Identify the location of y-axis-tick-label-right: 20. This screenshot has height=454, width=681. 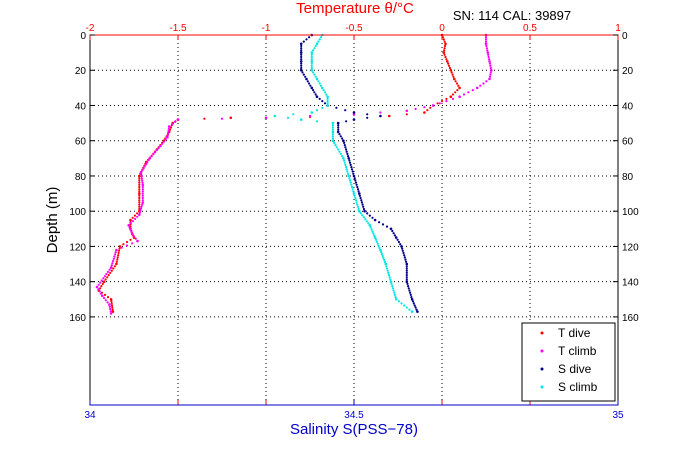
(628, 71).